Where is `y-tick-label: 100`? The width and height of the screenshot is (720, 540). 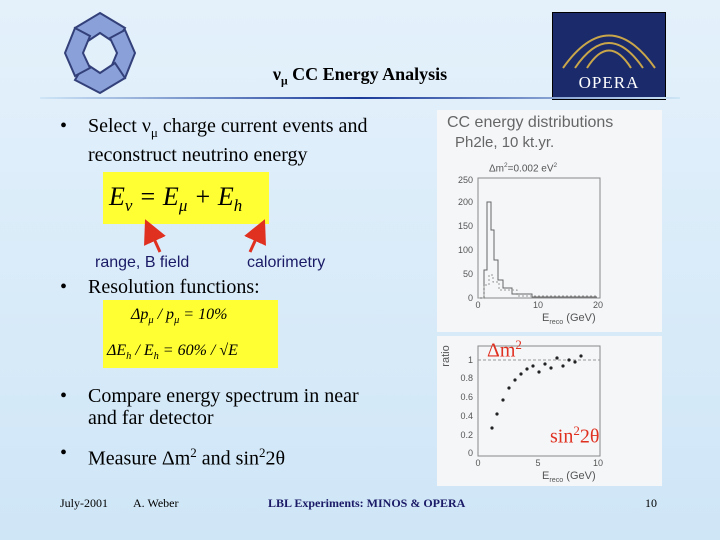 y-tick-label: 100 is located at coordinates (465, 250).